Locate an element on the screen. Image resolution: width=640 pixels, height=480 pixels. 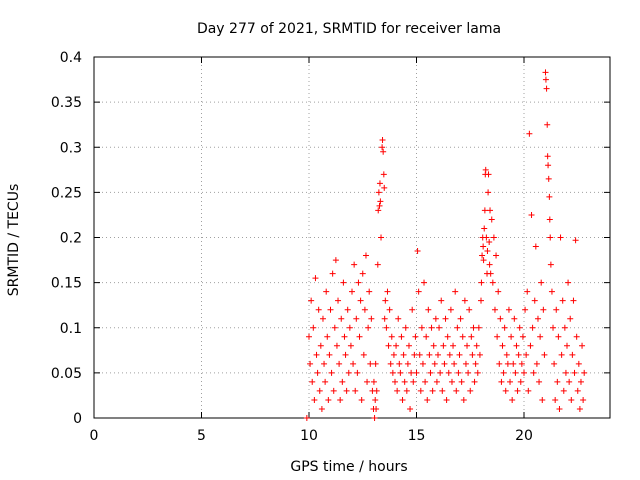
y-tick-label: 0.3 is located at coordinates (71, 148).